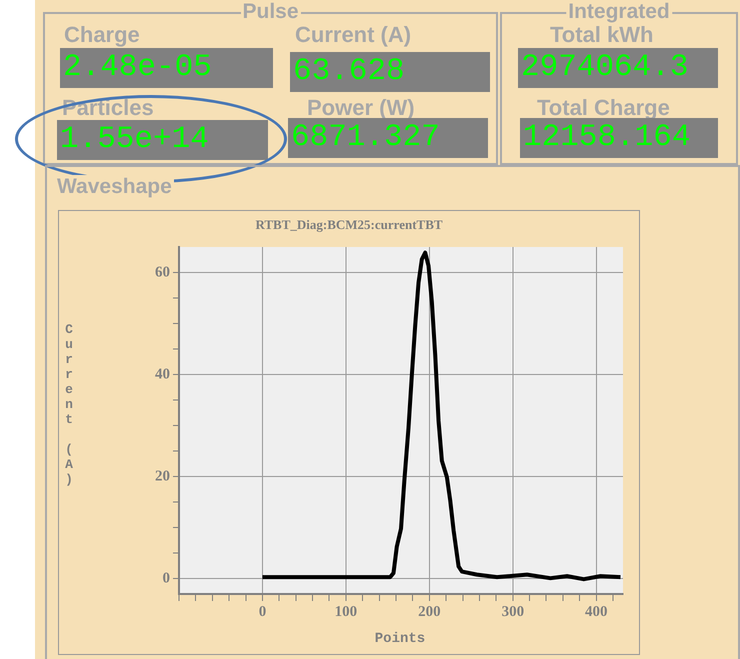  Describe the element at coordinates (162, 374) in the screenshot. I see `y-tick-label: 40` at that location.